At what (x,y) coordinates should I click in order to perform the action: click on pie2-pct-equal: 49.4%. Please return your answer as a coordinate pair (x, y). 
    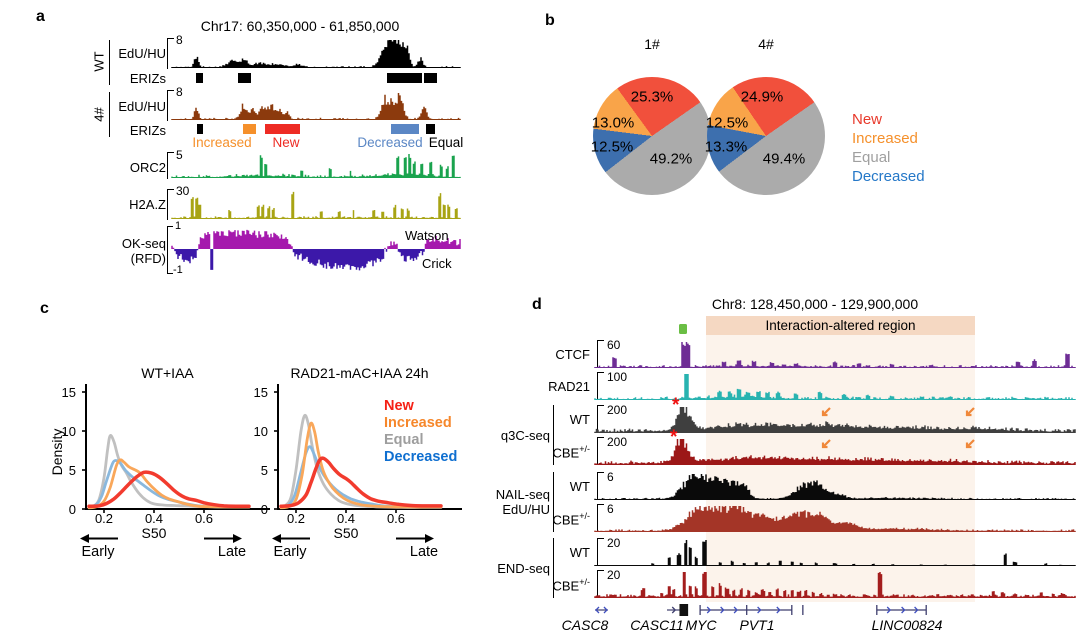
    Looking at the image, I should click on (784, 159).